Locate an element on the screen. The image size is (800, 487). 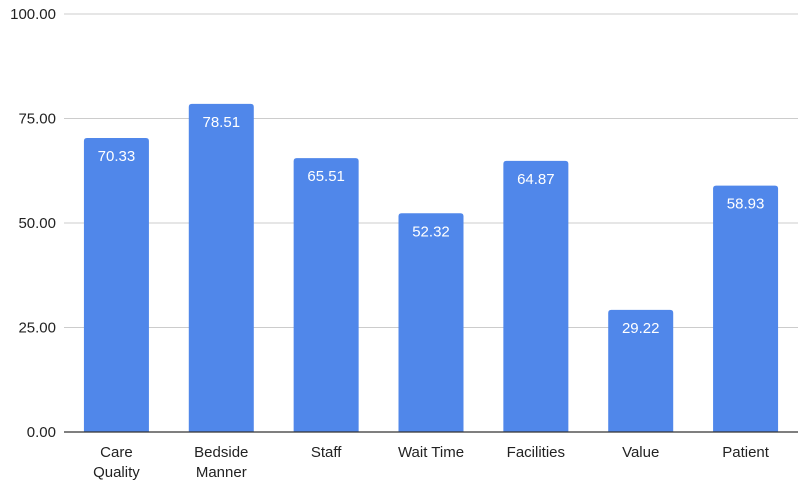
data-label: 58.93 is located at coordinates (746, 204).